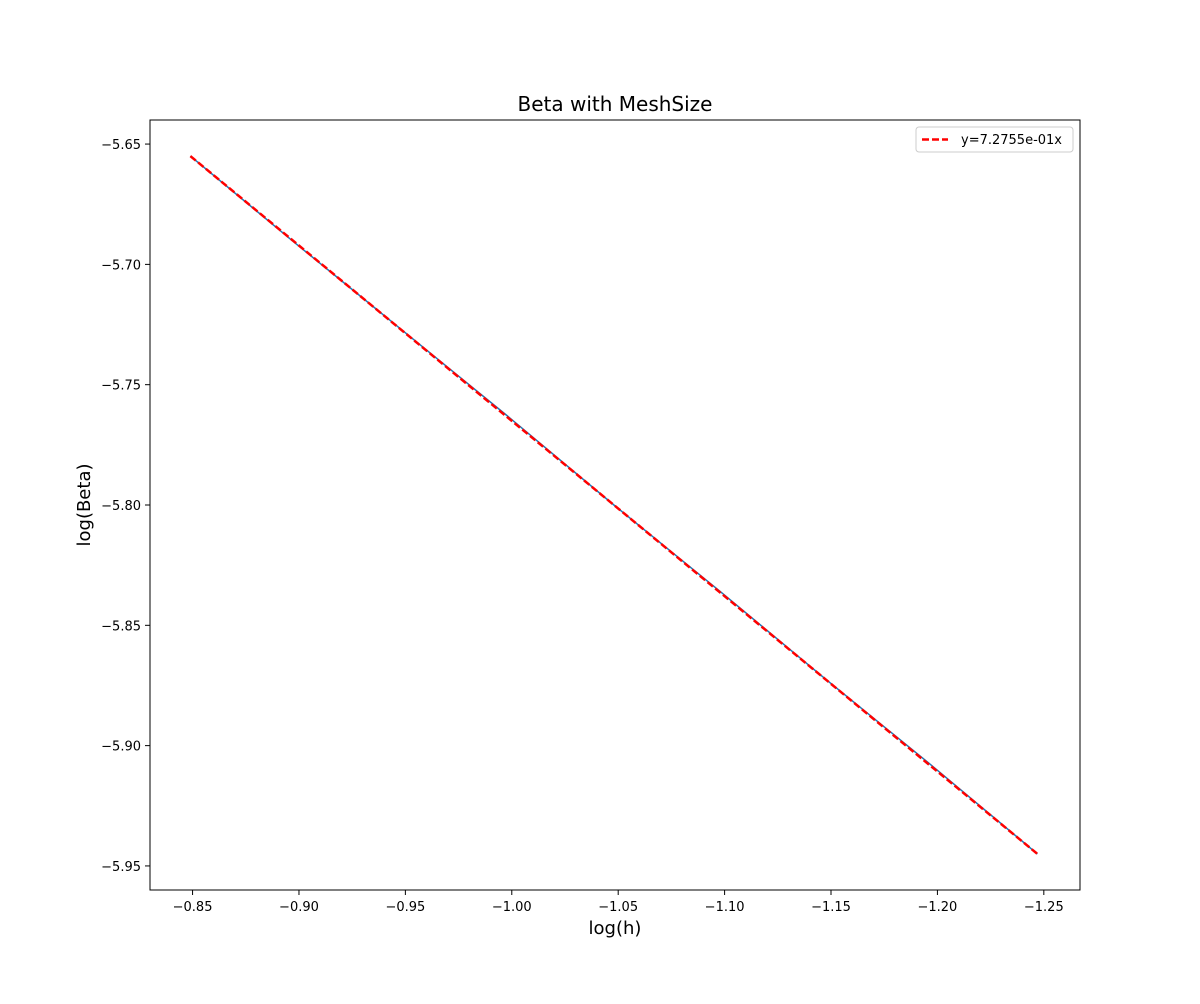  Describe the element at coordinates (121, 626) in the screenshot. I see `y-tick-label: −5.85` at that location.